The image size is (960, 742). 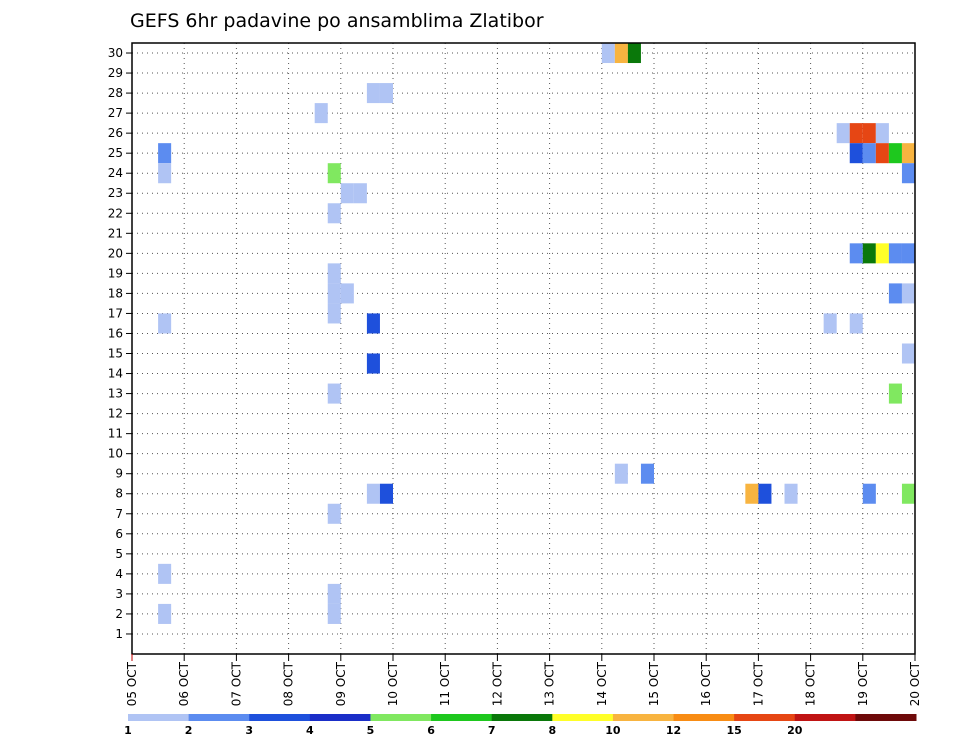 What do you see at coordinates (115, 434) in the screenshot?
I see `y-tick-label: 11` at bounding box center [115, 434].